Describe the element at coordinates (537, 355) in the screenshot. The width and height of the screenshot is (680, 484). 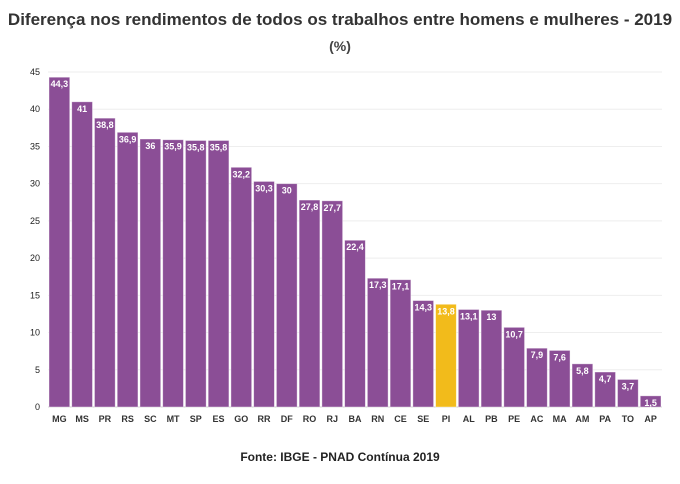
I see `data-label: 7,9` at that location.